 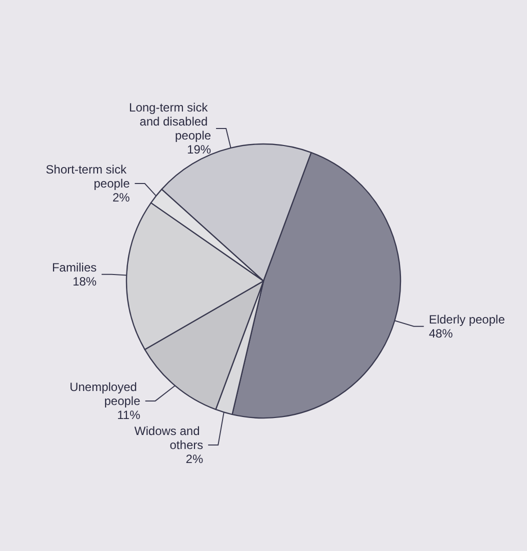 I want to click on data-label: 19%, so click(x=199, y=149).